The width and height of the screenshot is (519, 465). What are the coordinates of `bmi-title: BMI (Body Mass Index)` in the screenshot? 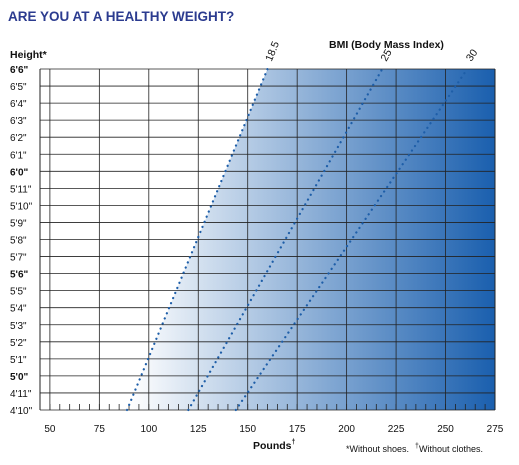 It's located at (386, 45).